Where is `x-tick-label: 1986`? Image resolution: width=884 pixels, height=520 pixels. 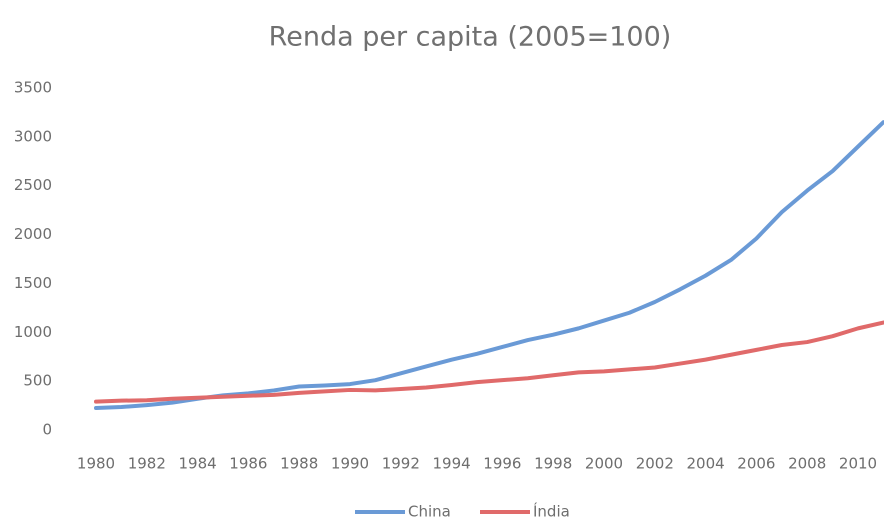 x-tick-label: 1986 is located at coordinates (248, 464).